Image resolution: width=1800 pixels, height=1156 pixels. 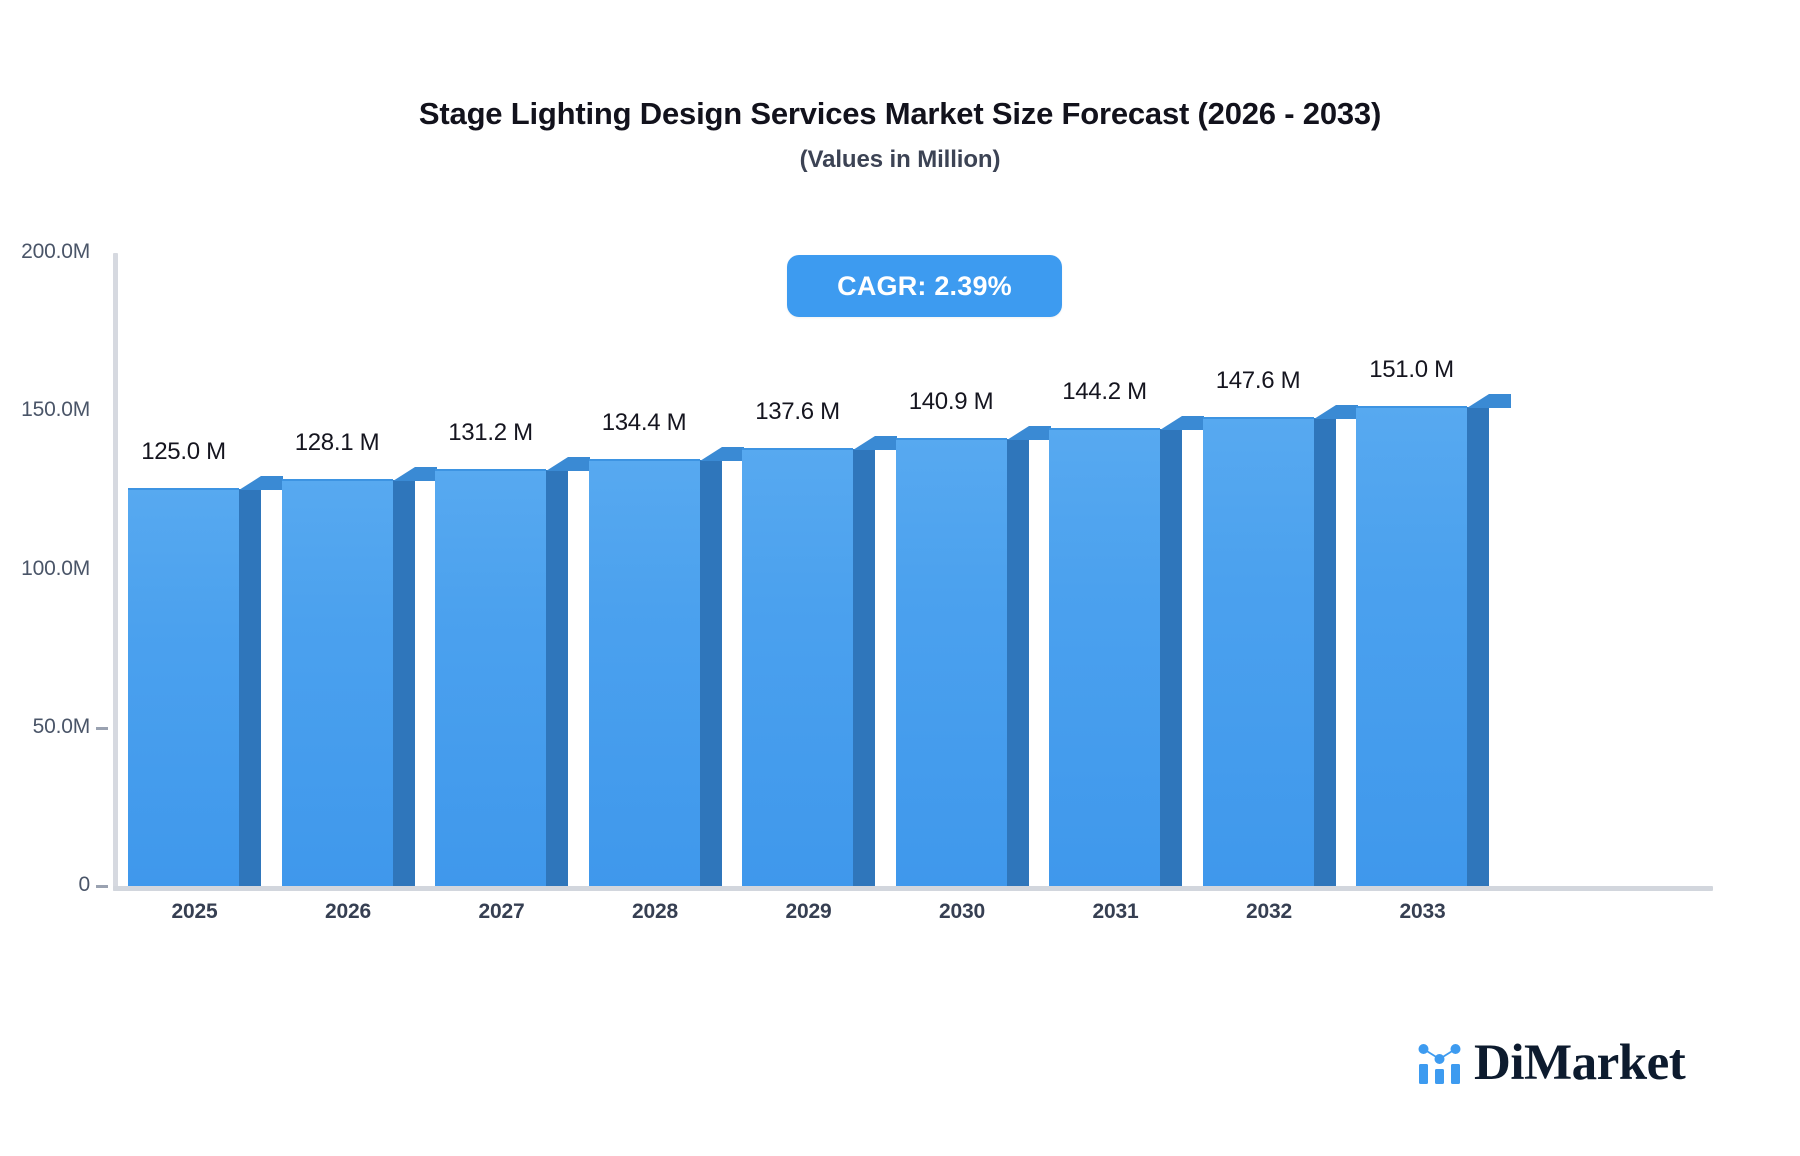 I want to click on bar-2027, so click(x=512, y=671).